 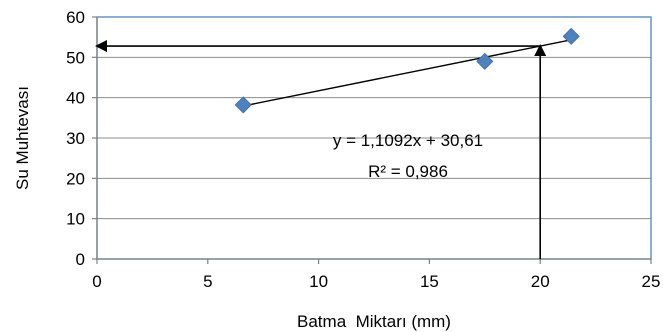 What do you see at coordinates (429, 281) in the screenshot?
I see `x-tick-label: 15` at bounding box center [429, 281].